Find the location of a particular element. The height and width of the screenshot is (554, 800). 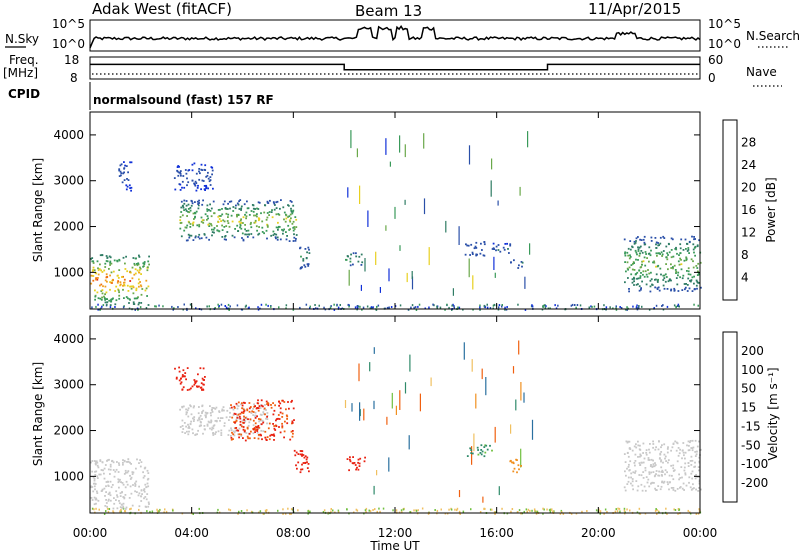

ytick-label: 3000 is located at coordinates (68, 181).